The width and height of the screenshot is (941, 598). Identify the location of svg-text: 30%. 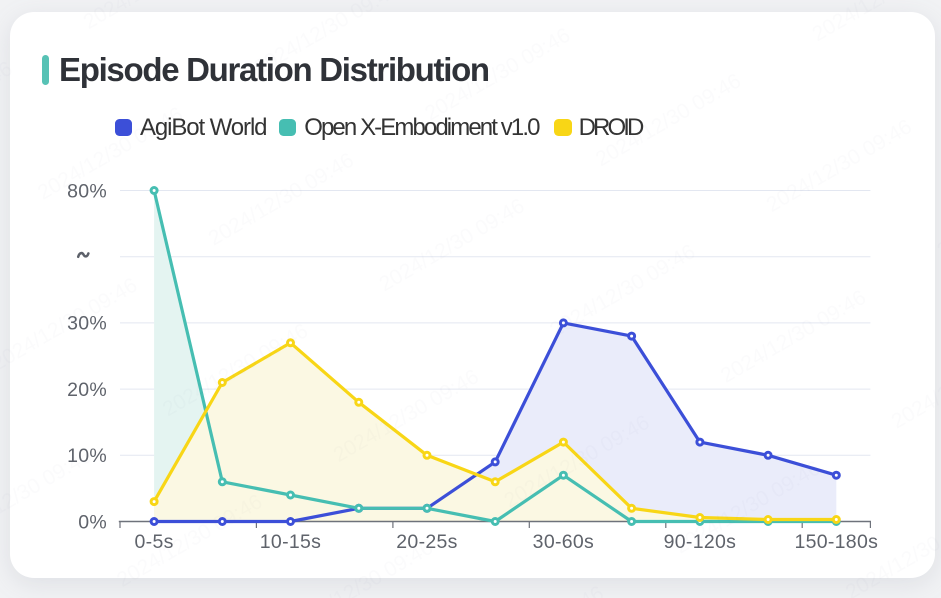
(87, 324).